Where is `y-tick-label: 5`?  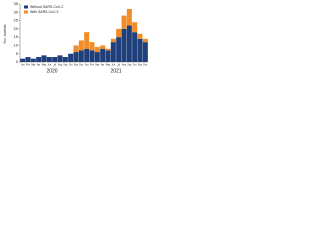 y-tick-label: 5 is located at coordinates (17, 53).